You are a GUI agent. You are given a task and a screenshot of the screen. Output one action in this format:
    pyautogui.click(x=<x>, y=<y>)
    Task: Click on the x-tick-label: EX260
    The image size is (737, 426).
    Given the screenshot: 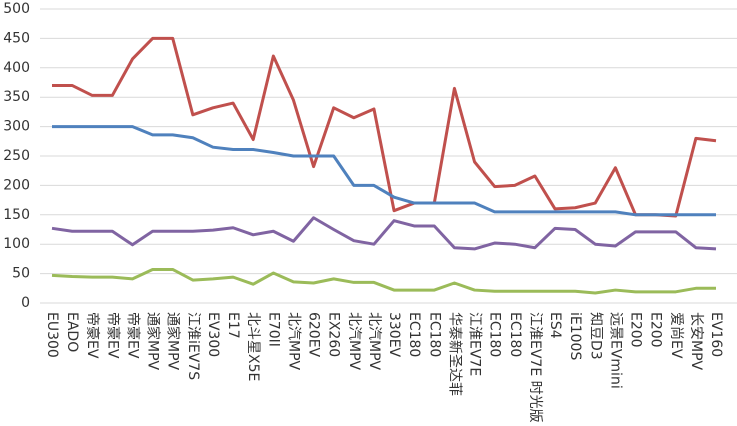 What is the action you would take?
    pyautogui.click(x=334, y=334)
    